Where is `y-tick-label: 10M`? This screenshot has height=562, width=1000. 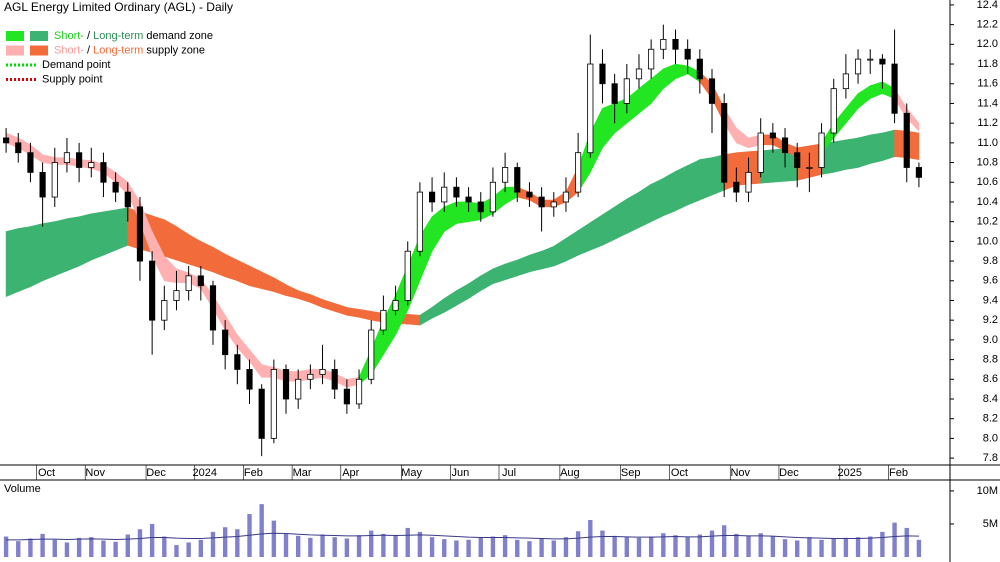
y-tick-label: 10M is located at coordinates (987, 491).